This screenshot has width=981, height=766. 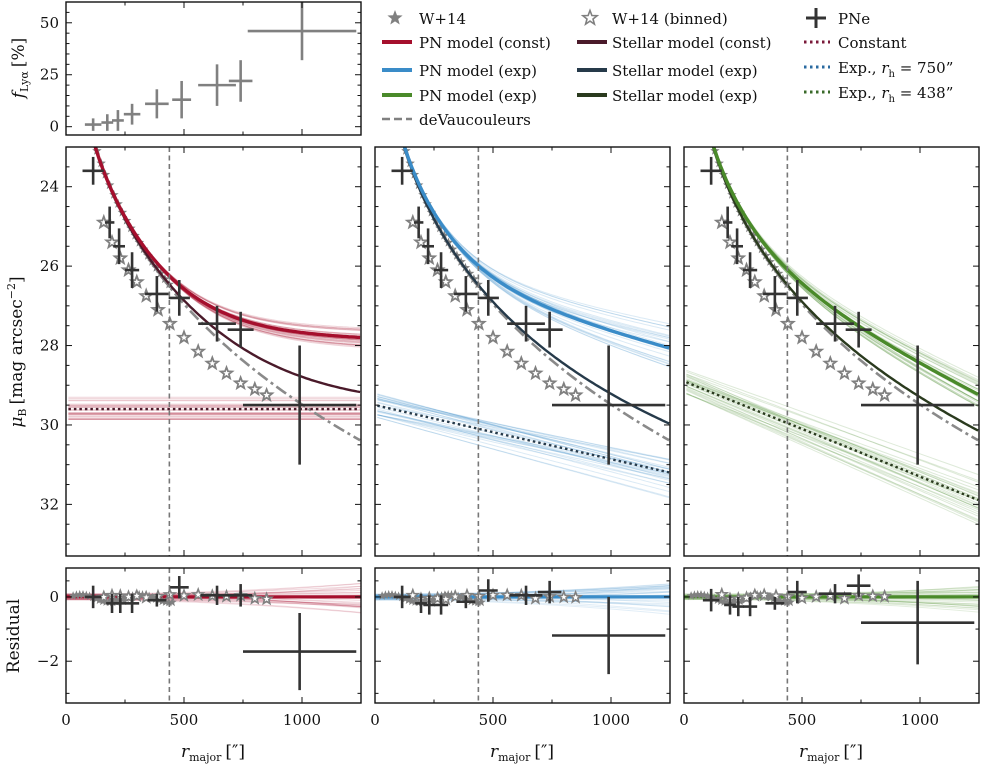 I want to click on legend-entry-pn-const: PN model (const), so click(x=466, y=43).